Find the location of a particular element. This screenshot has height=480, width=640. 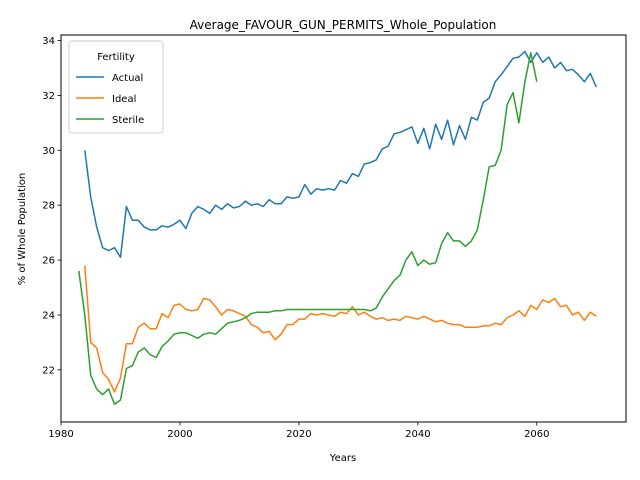

legend: Fertility Actual Ideal Sterile is located at coordinates (116, 87).